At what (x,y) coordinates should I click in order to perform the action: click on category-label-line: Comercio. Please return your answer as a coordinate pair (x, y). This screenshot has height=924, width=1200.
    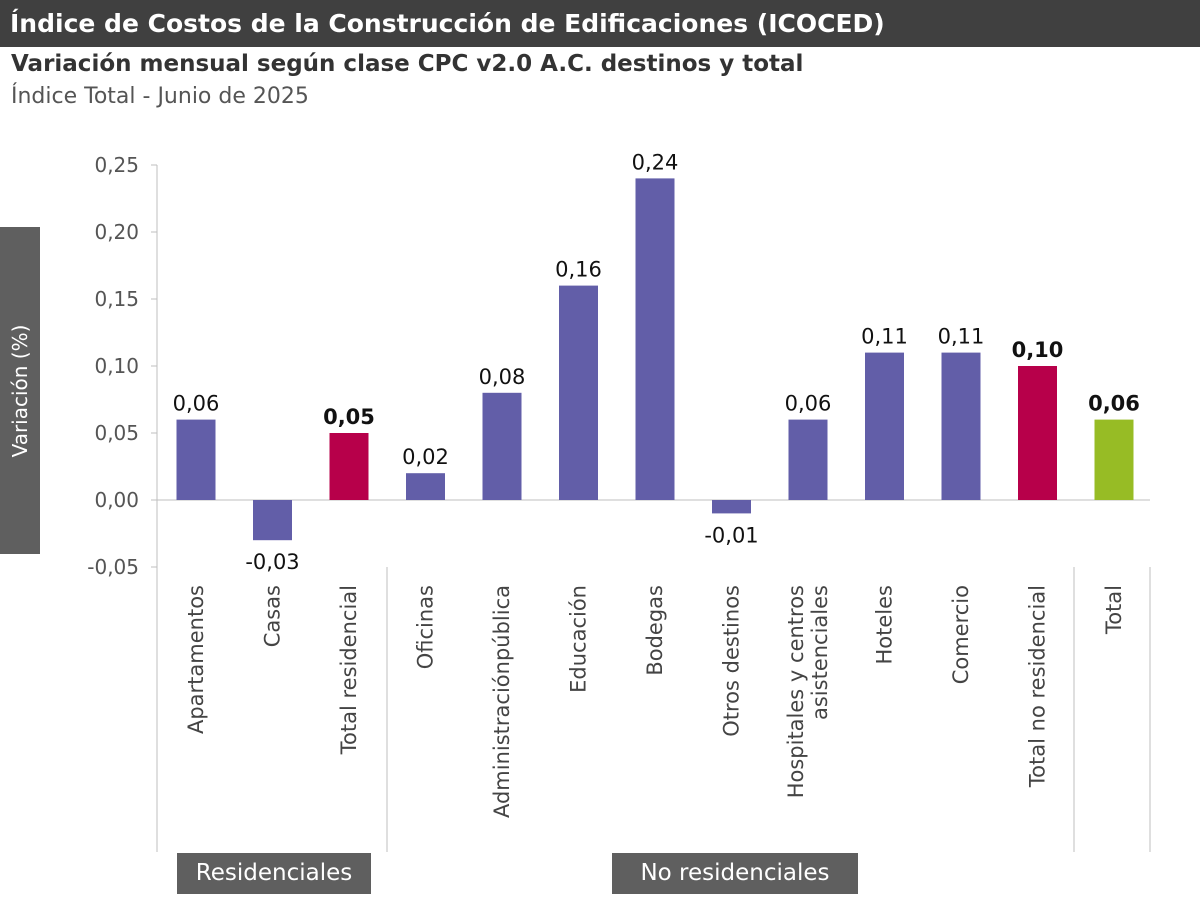
    Looking at the image, I should click on (961, 634).